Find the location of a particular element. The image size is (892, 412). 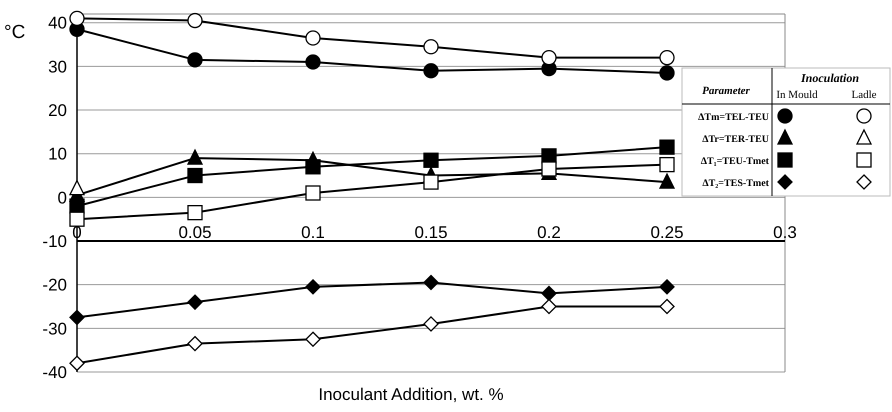

y-tick-label: -40 is located at coordinates (54, 372).